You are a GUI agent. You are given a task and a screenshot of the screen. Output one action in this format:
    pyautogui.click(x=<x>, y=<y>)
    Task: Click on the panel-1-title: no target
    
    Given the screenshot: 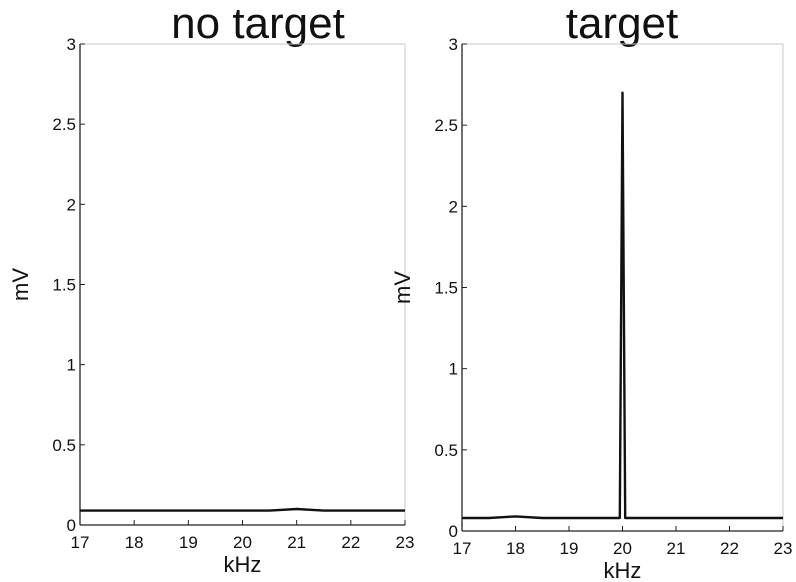 What is the action you would take?
    pyautogui.click(x=258, y=24)
    